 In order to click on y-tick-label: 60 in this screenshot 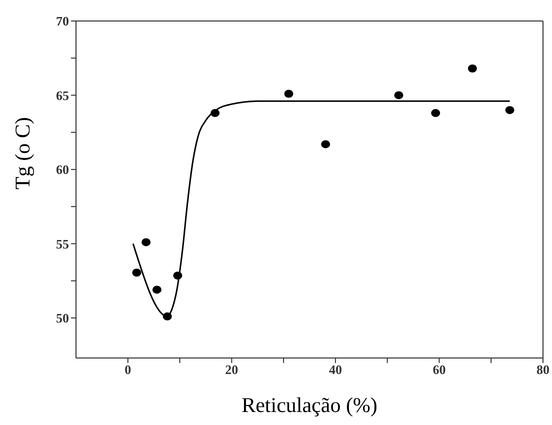, I will do `click(62, 170)`.